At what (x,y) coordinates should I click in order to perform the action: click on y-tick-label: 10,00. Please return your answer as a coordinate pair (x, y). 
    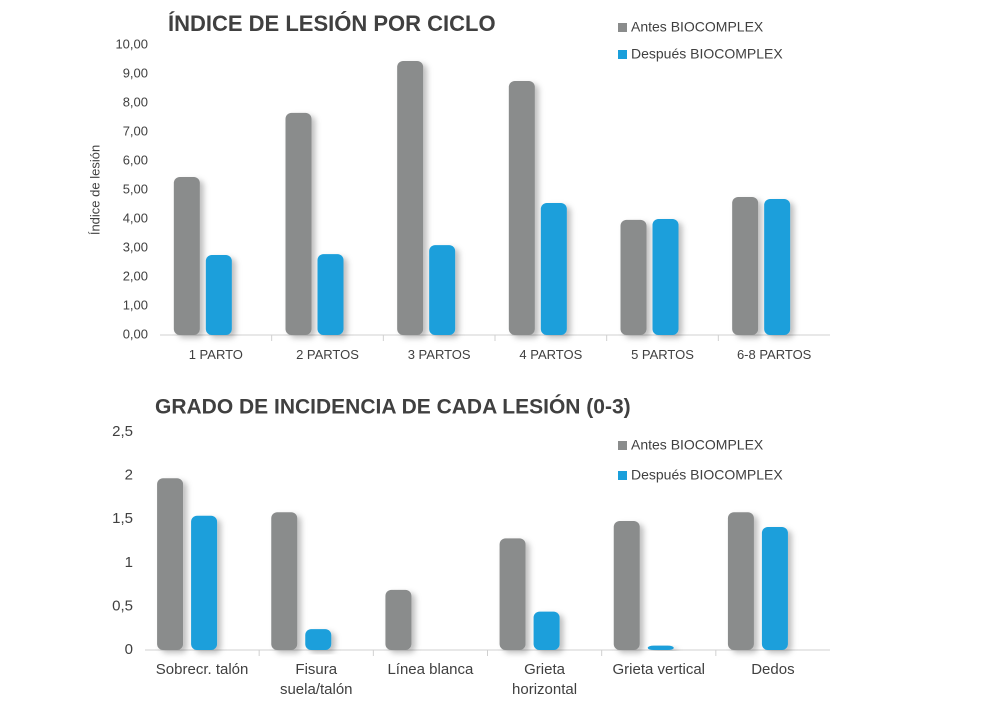
    Looking at the image, I should click on (131, 43).